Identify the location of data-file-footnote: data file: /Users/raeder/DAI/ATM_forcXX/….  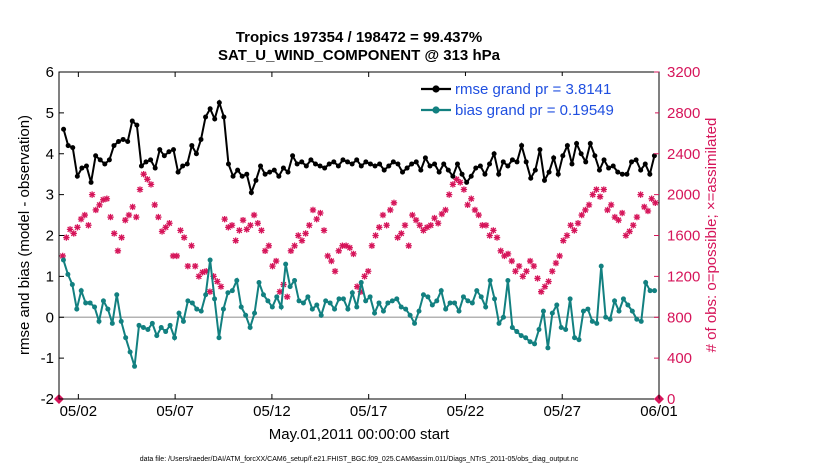
(359, 459).